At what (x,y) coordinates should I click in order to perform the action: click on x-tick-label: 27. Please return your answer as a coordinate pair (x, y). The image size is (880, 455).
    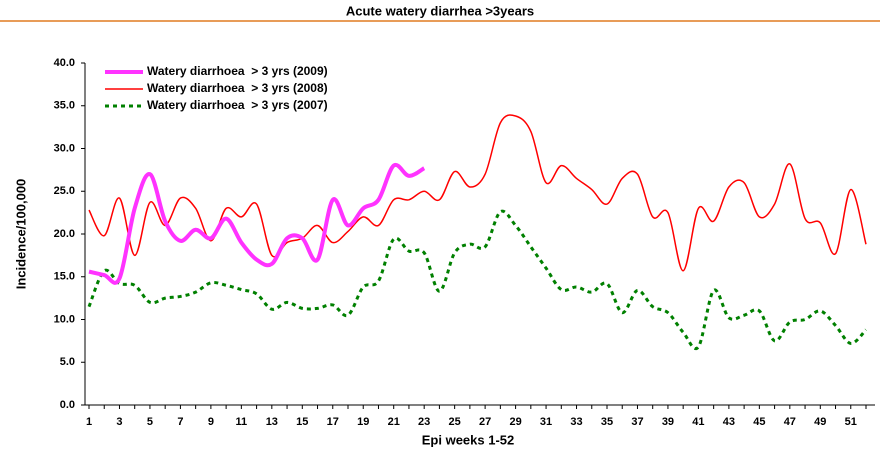
    Looking at the image, I should click on (485, 422).